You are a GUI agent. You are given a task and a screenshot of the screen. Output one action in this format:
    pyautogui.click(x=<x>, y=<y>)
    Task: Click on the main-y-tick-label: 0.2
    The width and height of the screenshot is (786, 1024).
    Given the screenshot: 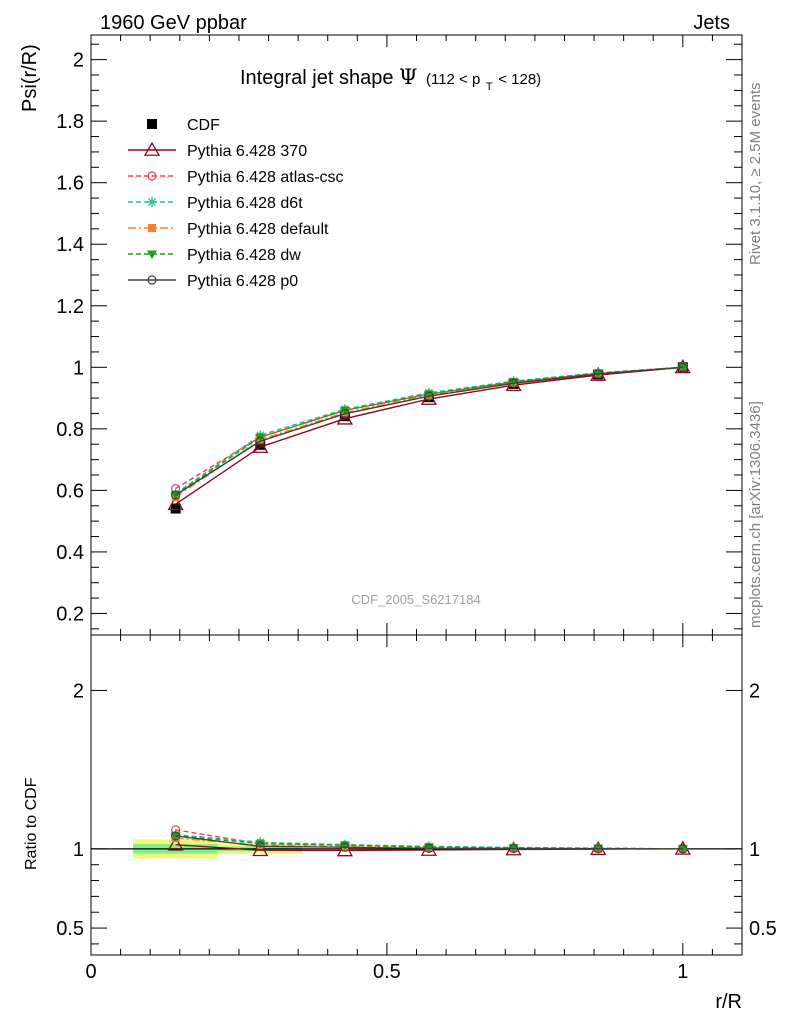 What is the action you would take?
    pyautogui.click(x=70, y=614)
    